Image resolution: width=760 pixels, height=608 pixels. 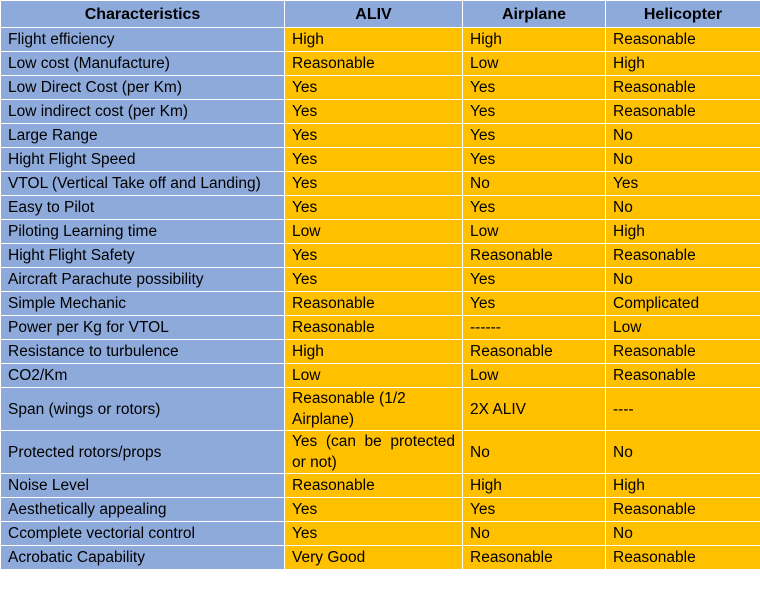 I want to click on characteristic-cell: Easy to Pilot, so click(x=142, y=207).